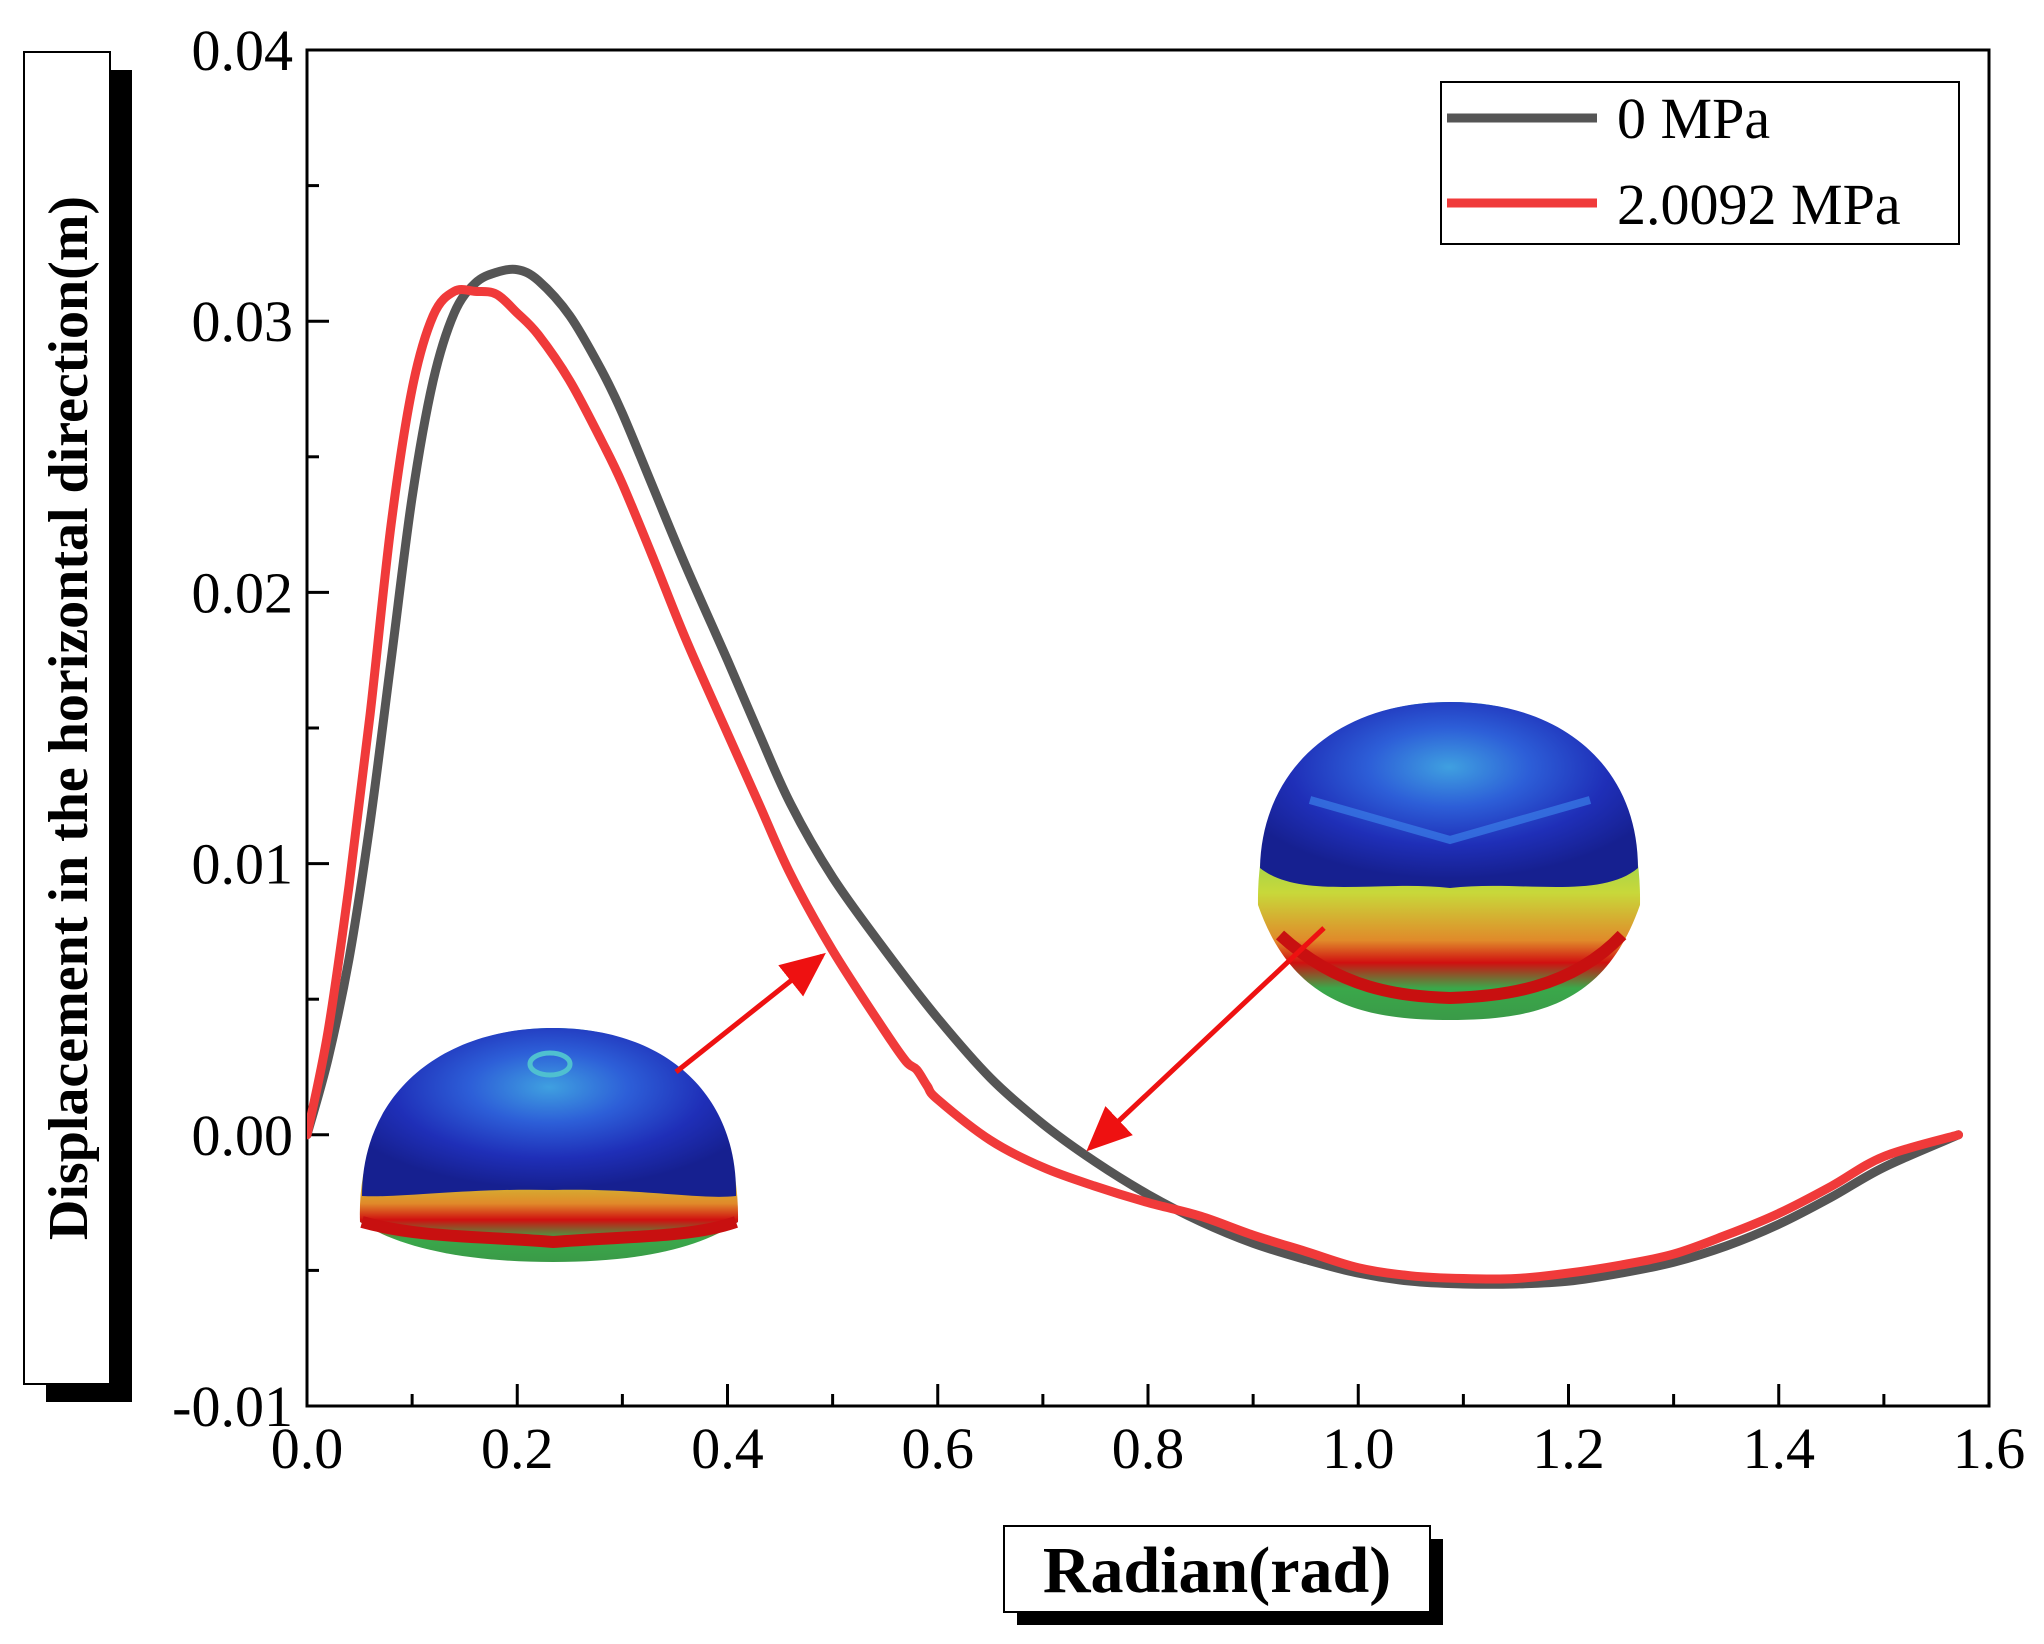  What do you see at coordinates (307, 1448) in the screenshot?
I see `x-tick-label: 0.0` at bounding box center [307, 1448].